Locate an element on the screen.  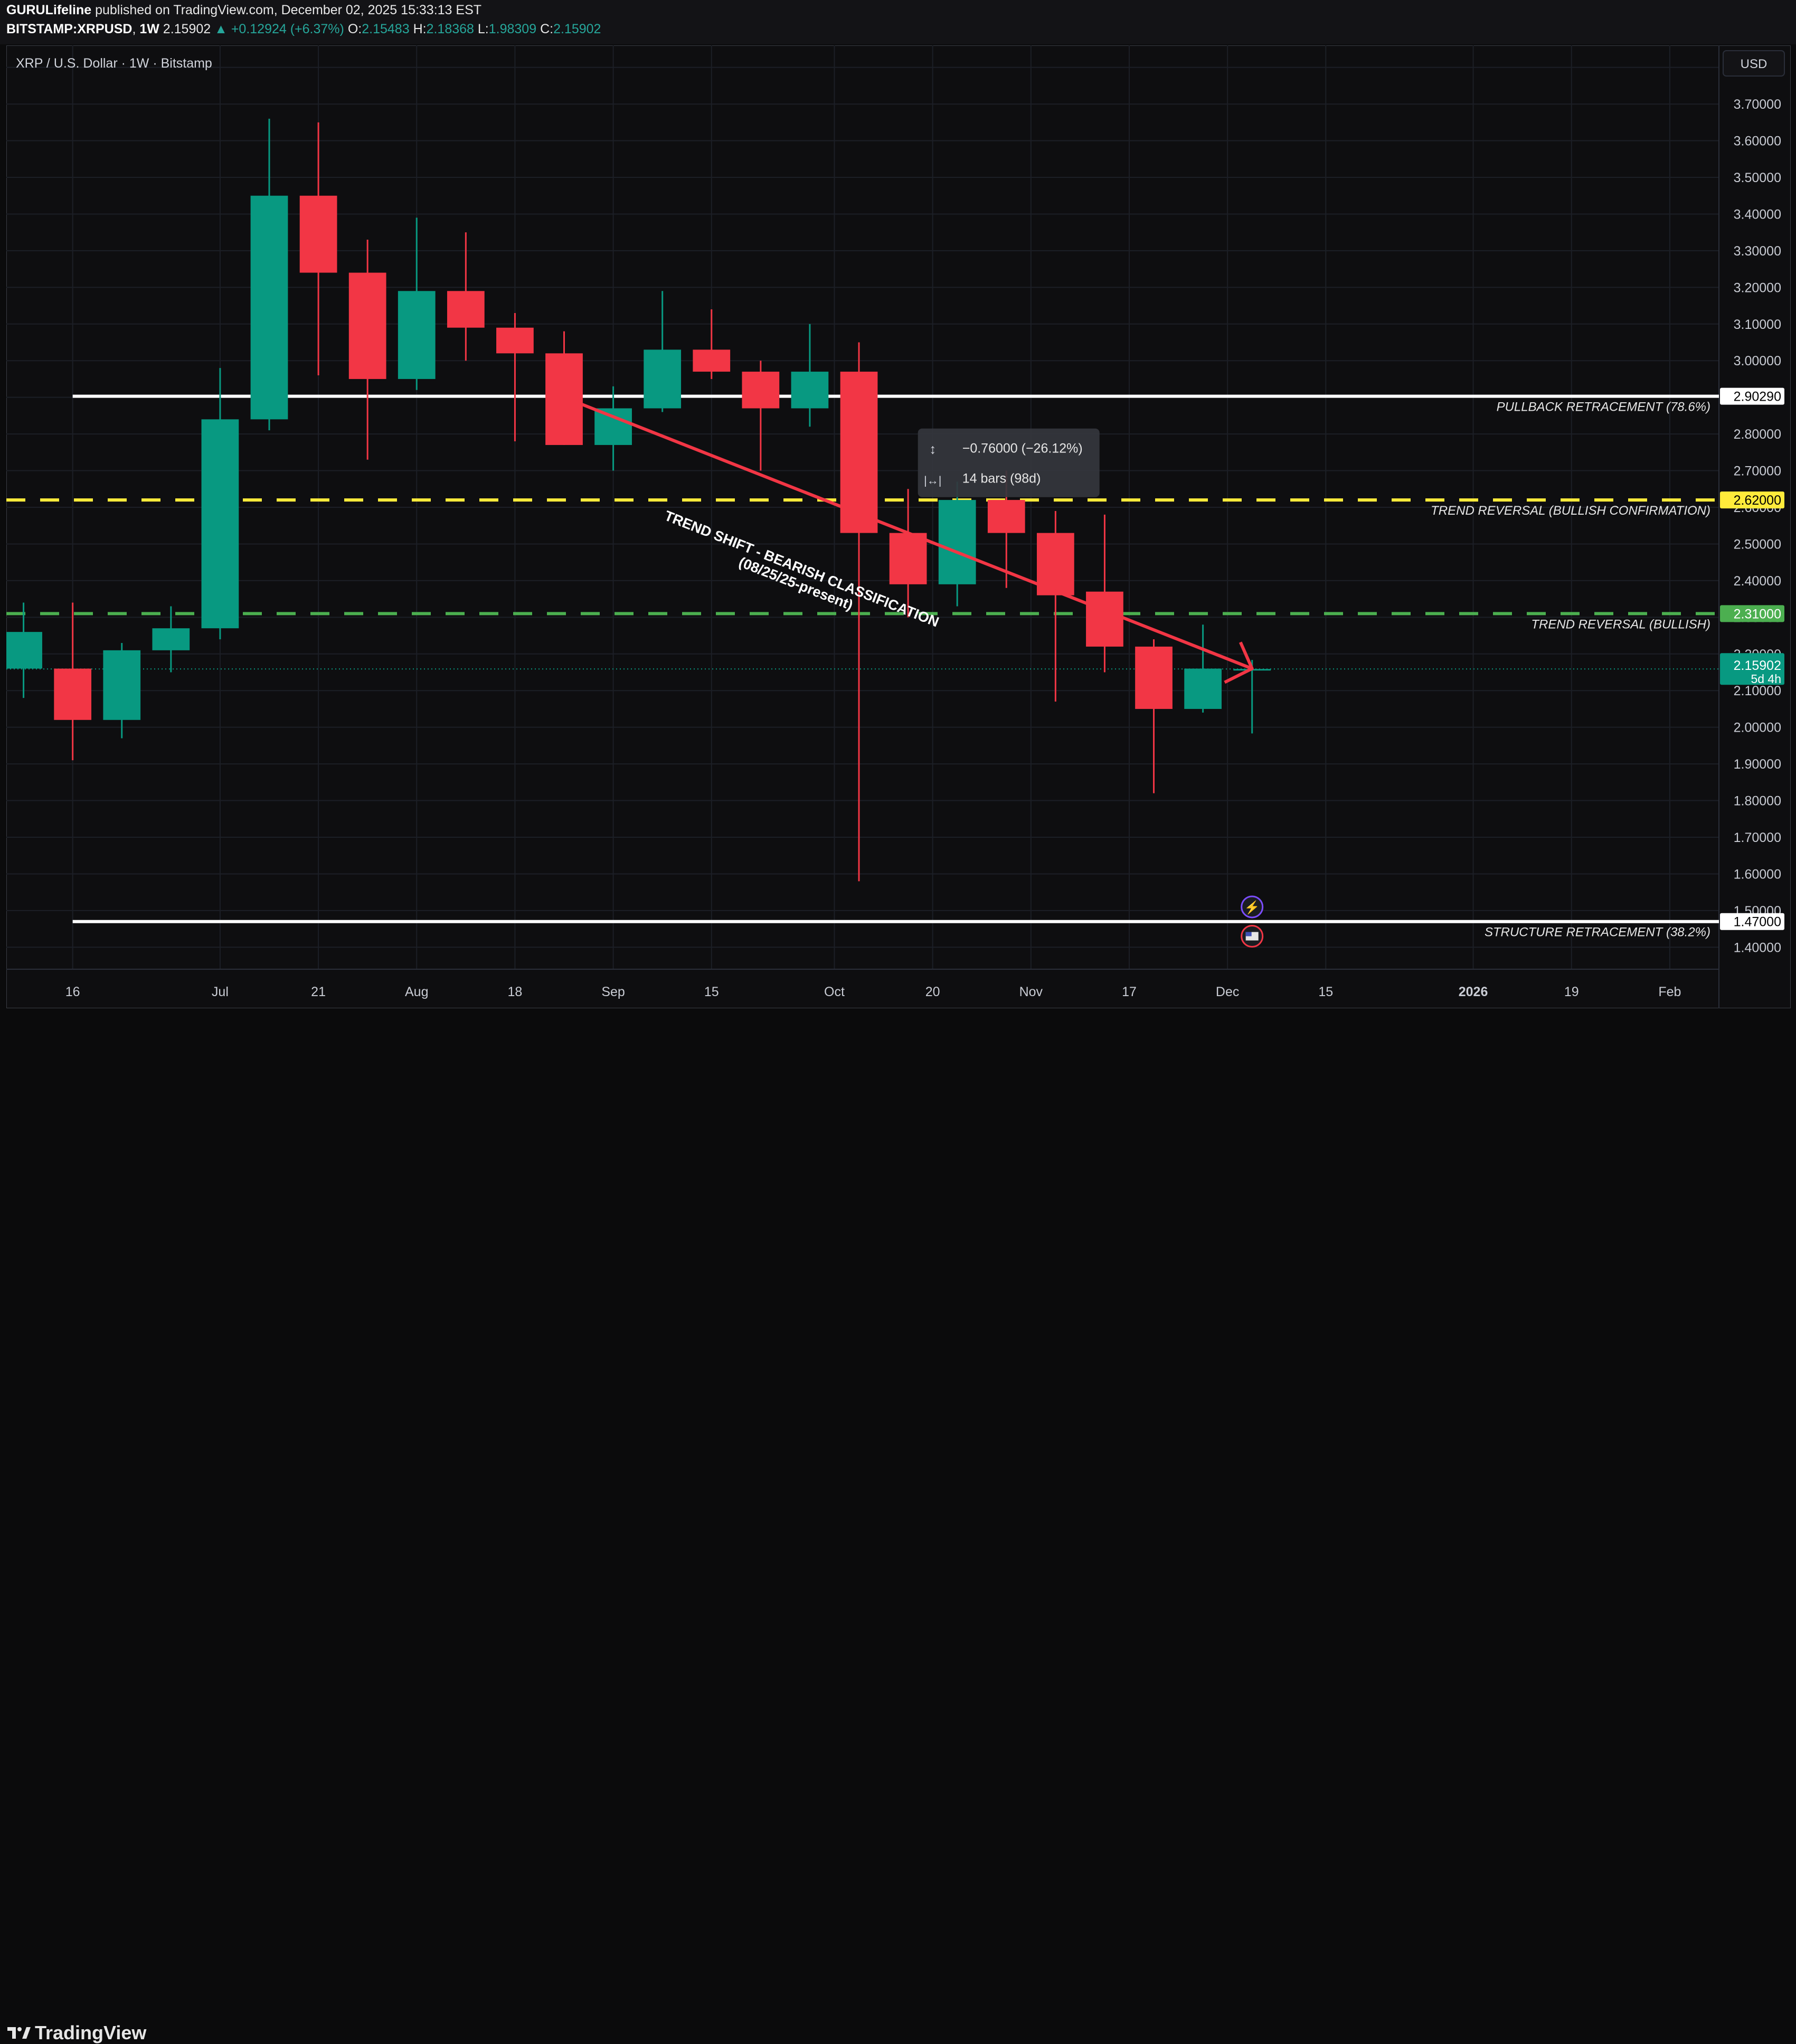
time-tick-label: 20 is located at coordinates (933, 992).